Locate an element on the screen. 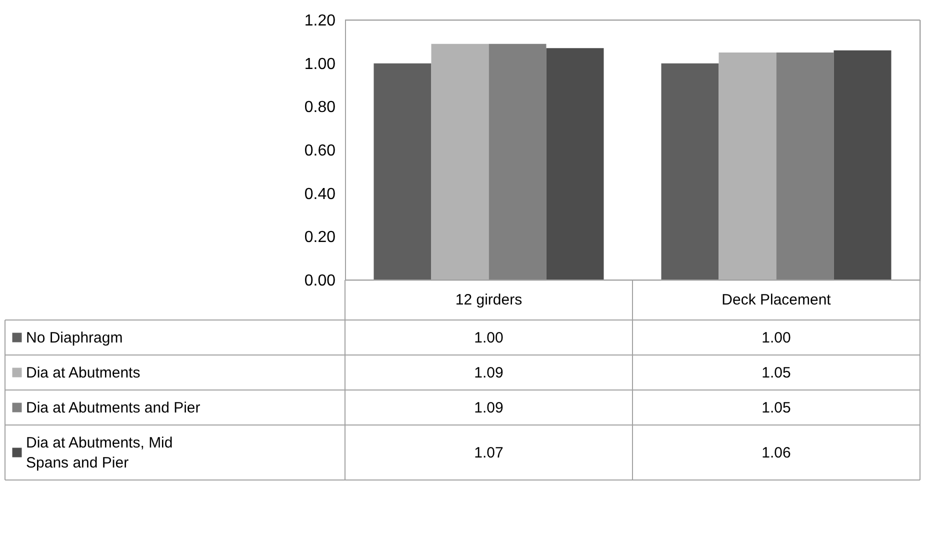 This screenshot has width=925, height=536. legend-label: No Diaphragm is located at coordinates (74, 338).